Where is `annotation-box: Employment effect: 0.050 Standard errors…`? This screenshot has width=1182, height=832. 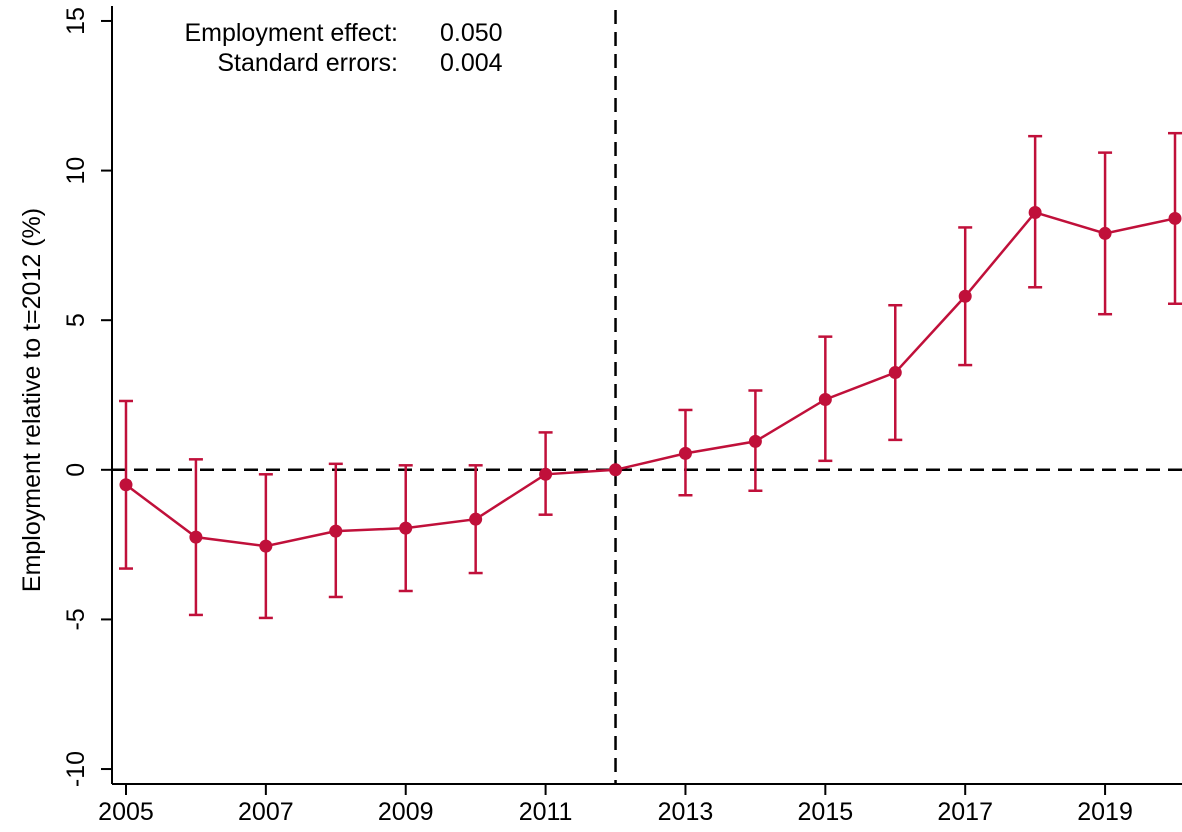
annotation-box: Employment effect: 0.050 Standard errors… is located at coordinates (343, 48).